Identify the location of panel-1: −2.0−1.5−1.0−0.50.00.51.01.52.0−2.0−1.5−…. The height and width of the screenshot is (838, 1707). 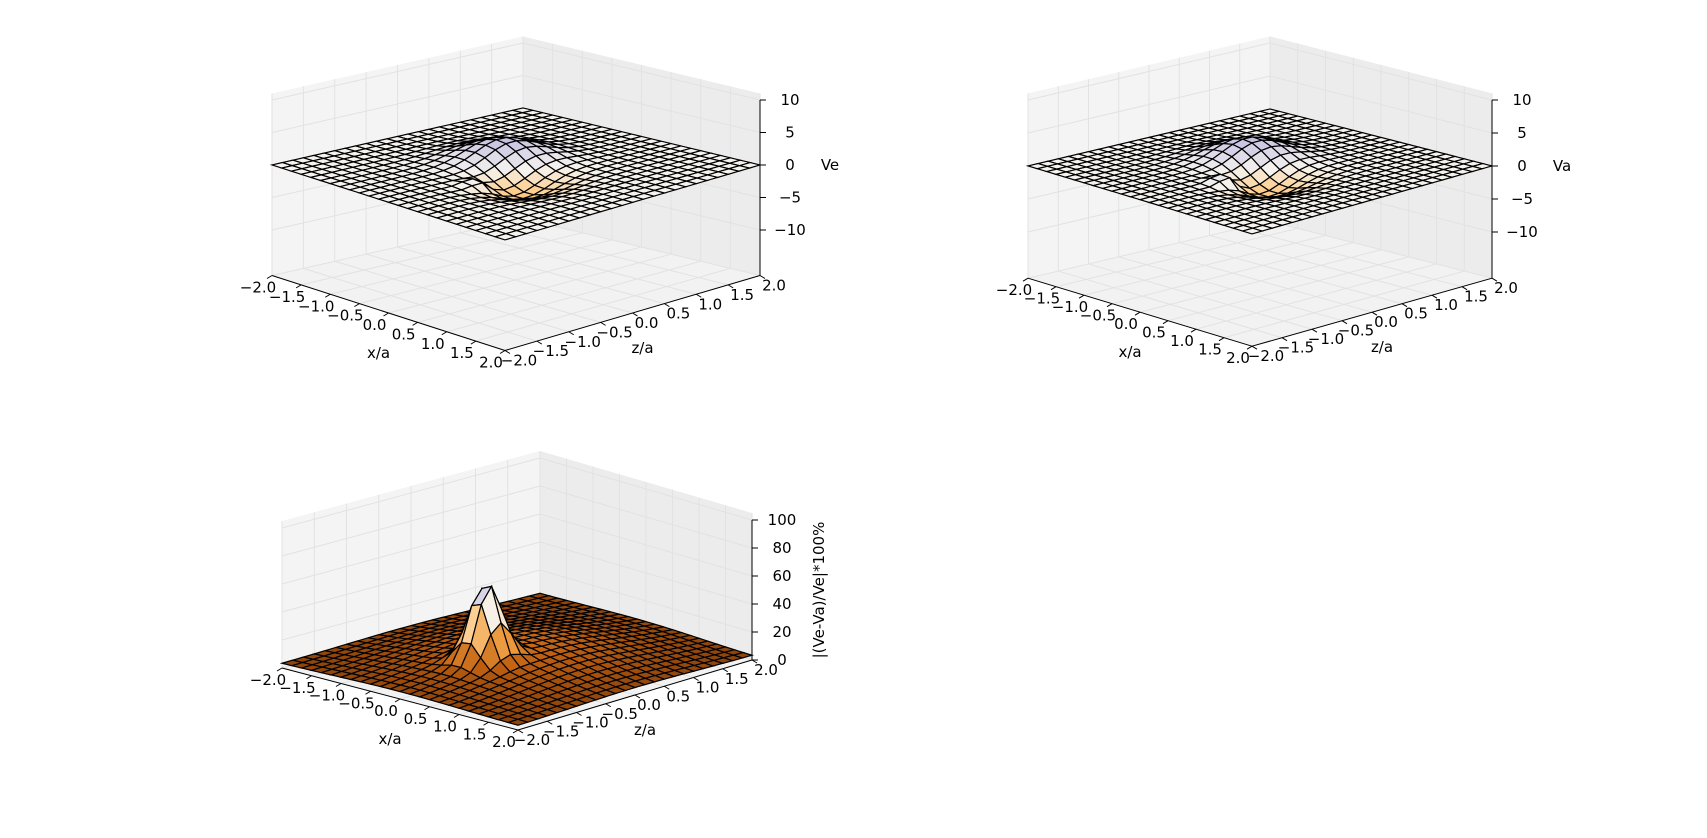
(539, 204).